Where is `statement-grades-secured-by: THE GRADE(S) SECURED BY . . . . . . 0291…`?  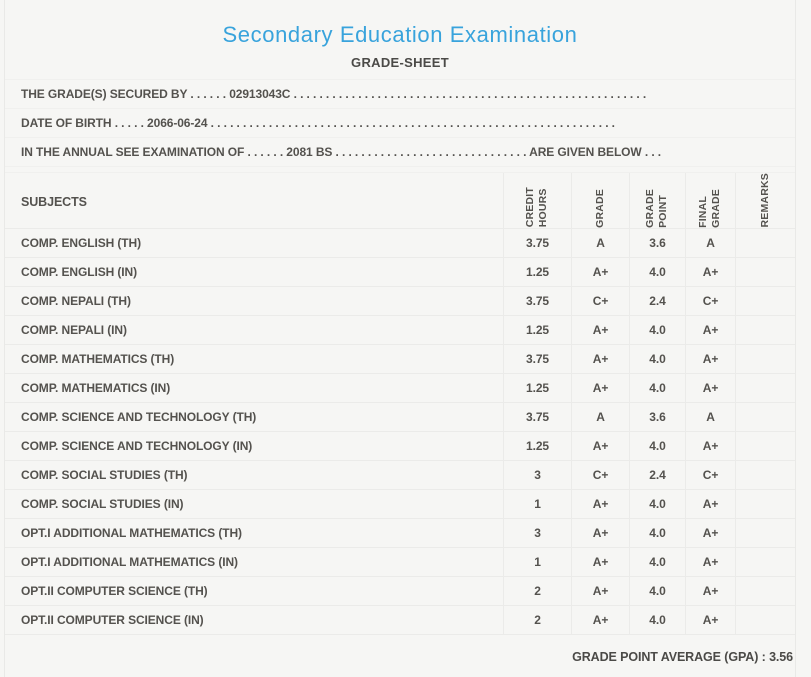 statement-grades-secured-by: THE GRADE(S) SECURED BY . . . . . . 0291… is located at coordinates (400, 94).